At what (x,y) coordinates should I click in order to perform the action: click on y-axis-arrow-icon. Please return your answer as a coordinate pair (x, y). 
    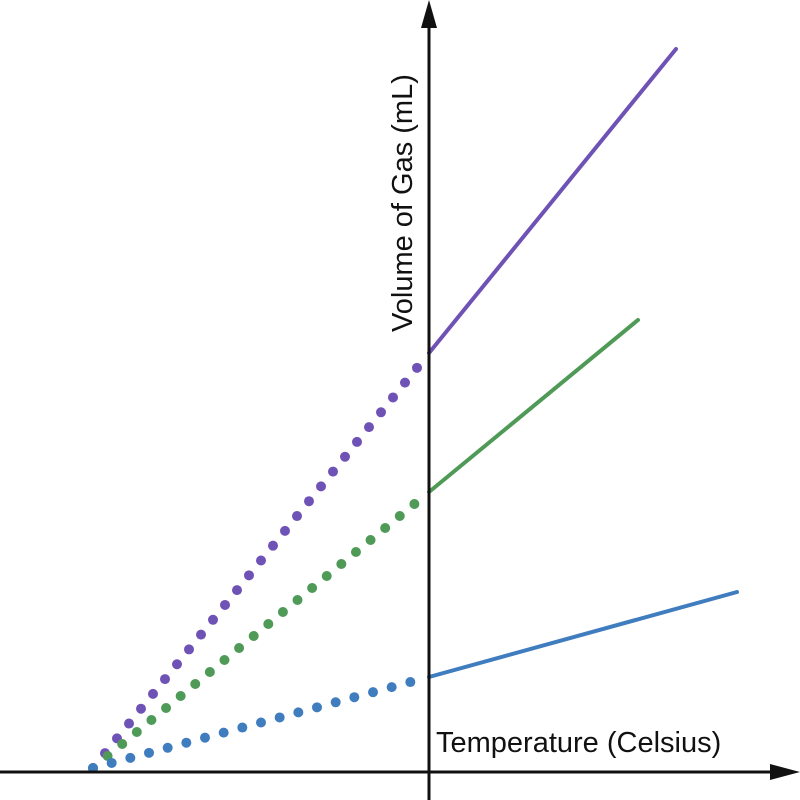
    Looking at the image, I should click on (429, 14).